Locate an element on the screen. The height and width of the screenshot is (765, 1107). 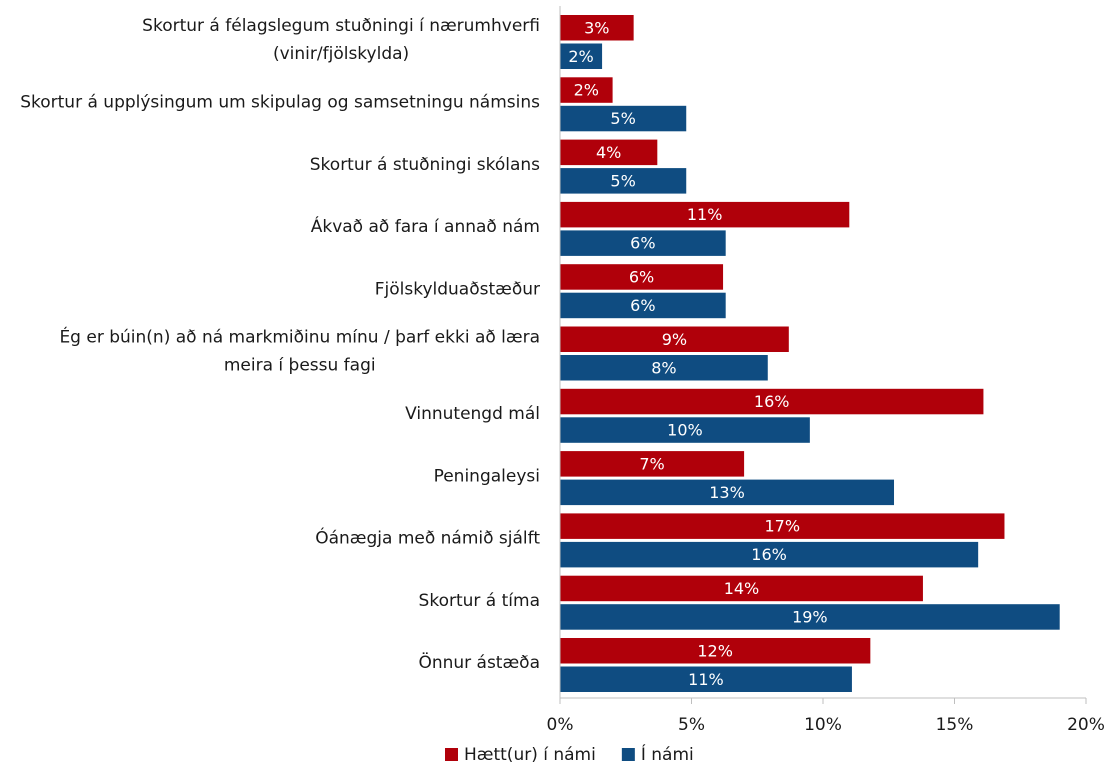
data-label: 9% is located at coordinates (674, 339).